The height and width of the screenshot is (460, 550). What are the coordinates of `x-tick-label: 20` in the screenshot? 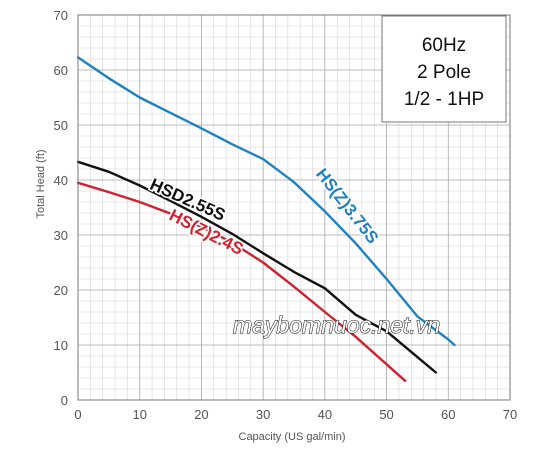 It's located at (201, 414).